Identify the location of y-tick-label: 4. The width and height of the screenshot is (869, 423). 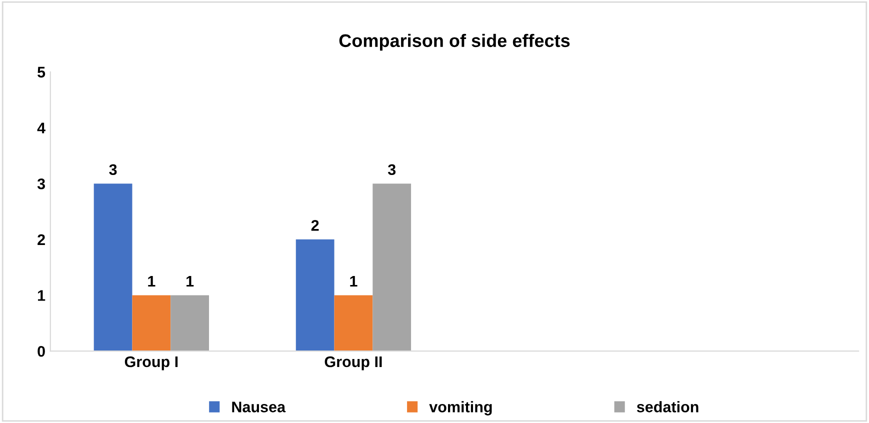
(41, 128).